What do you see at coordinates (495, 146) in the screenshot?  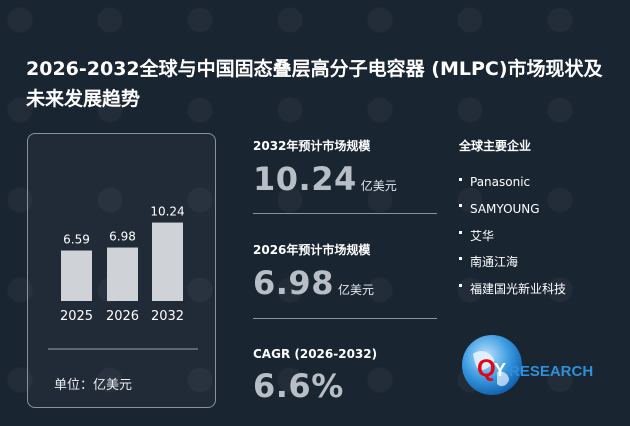 I see `companies-heading: 全球主要企业` at bounding box center [495, 146].